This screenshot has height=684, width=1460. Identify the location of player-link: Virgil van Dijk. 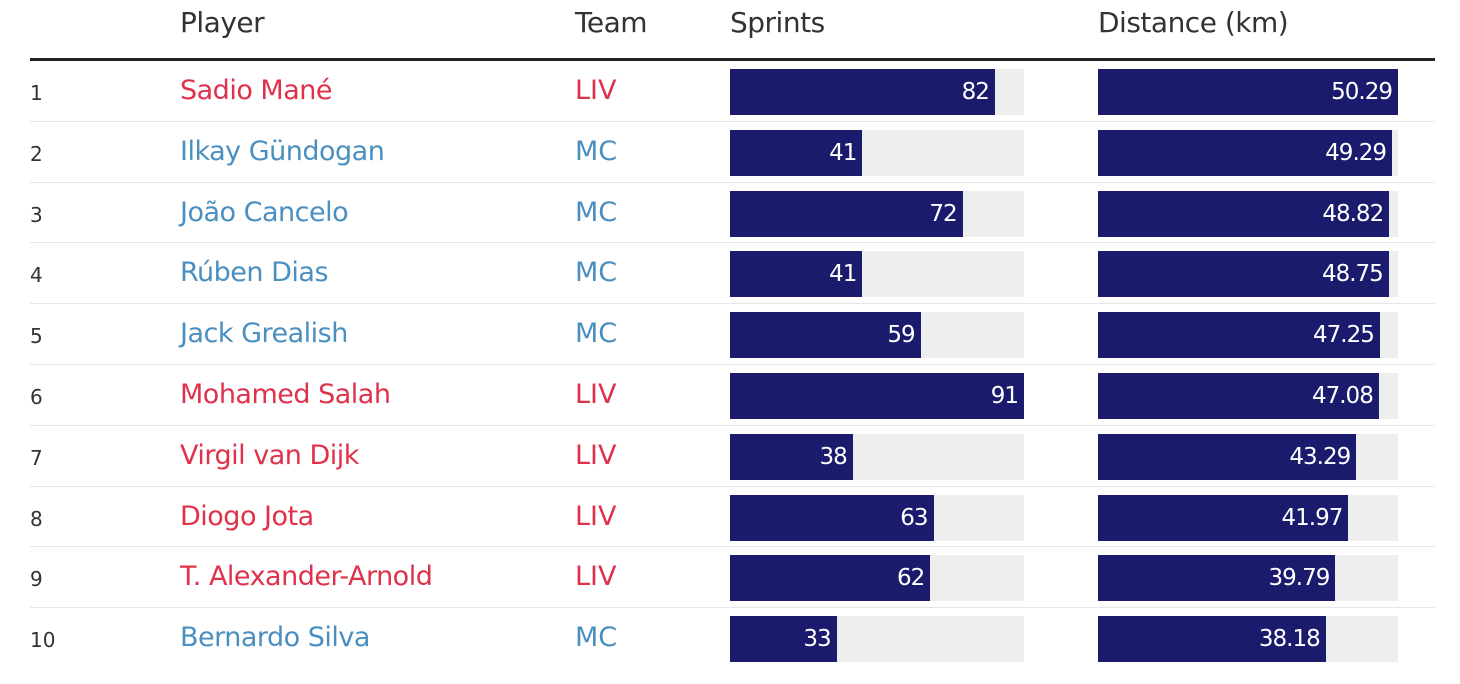
(269, 455).